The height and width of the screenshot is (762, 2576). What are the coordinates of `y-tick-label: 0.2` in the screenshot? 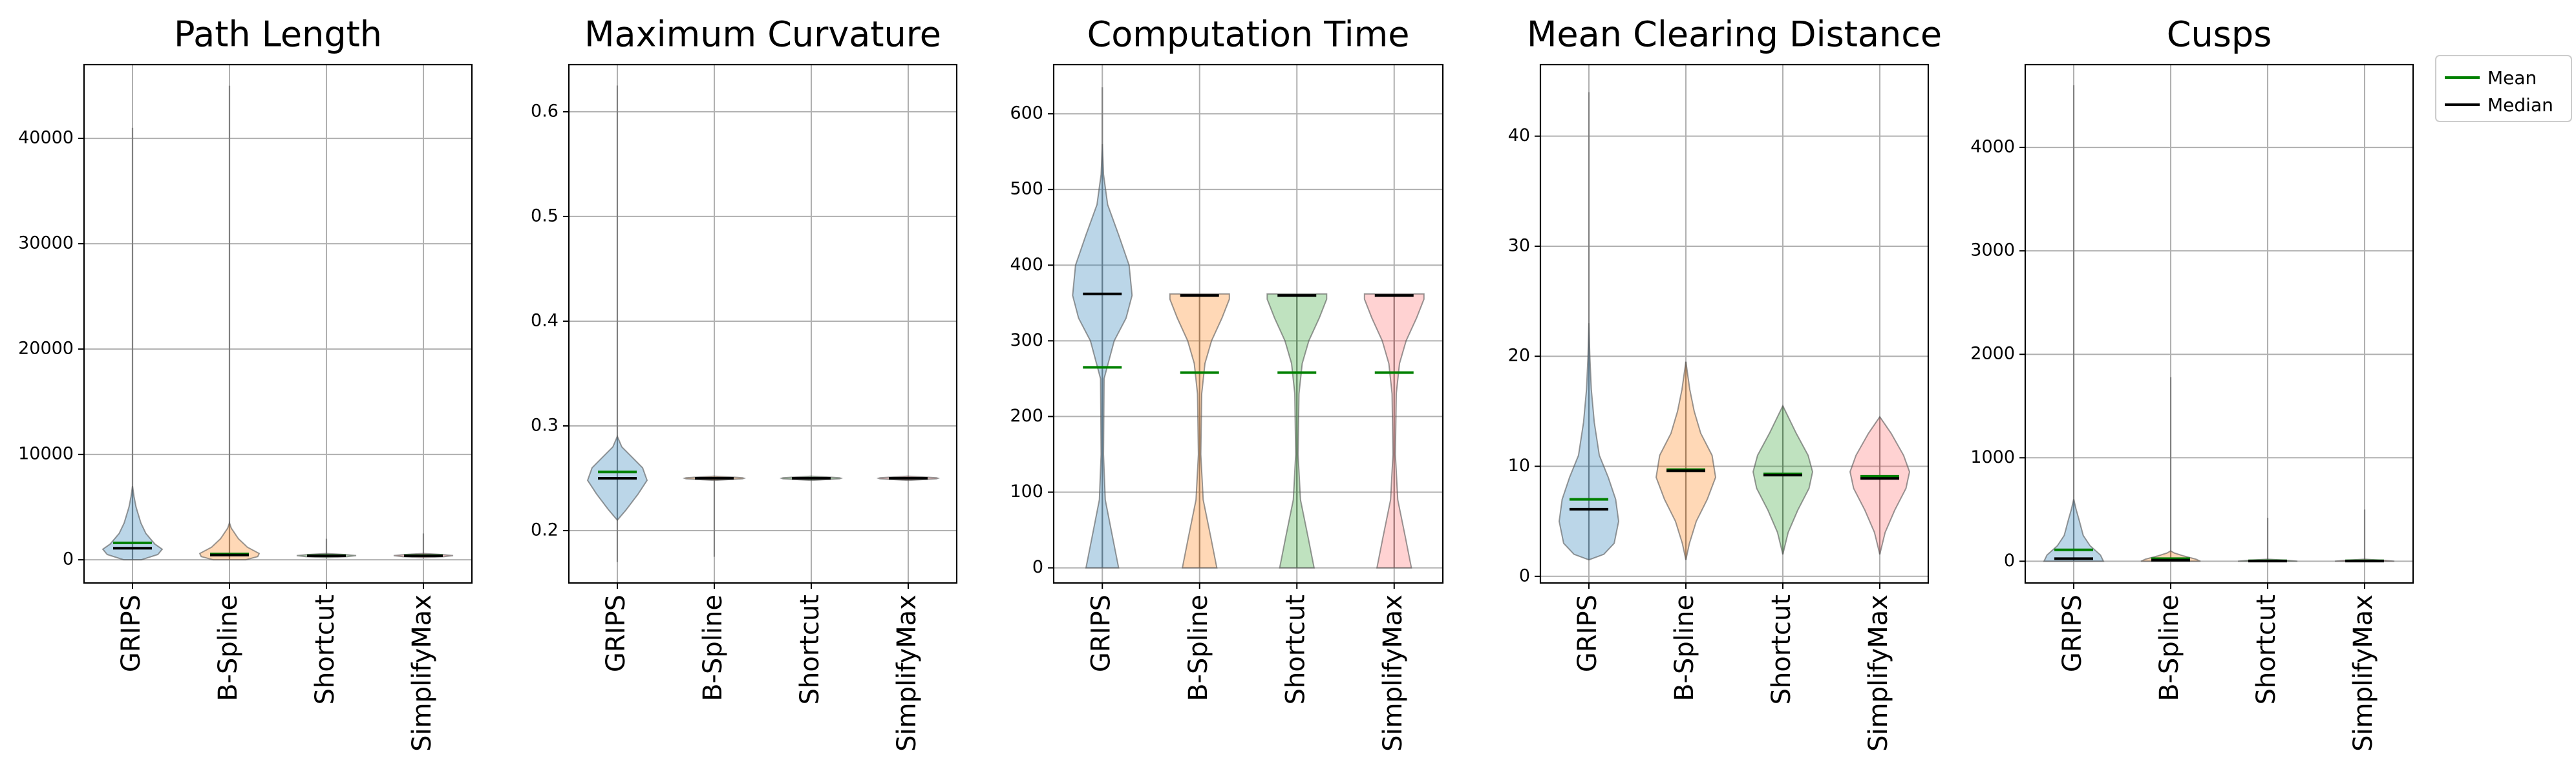 It's located at (545, 530).